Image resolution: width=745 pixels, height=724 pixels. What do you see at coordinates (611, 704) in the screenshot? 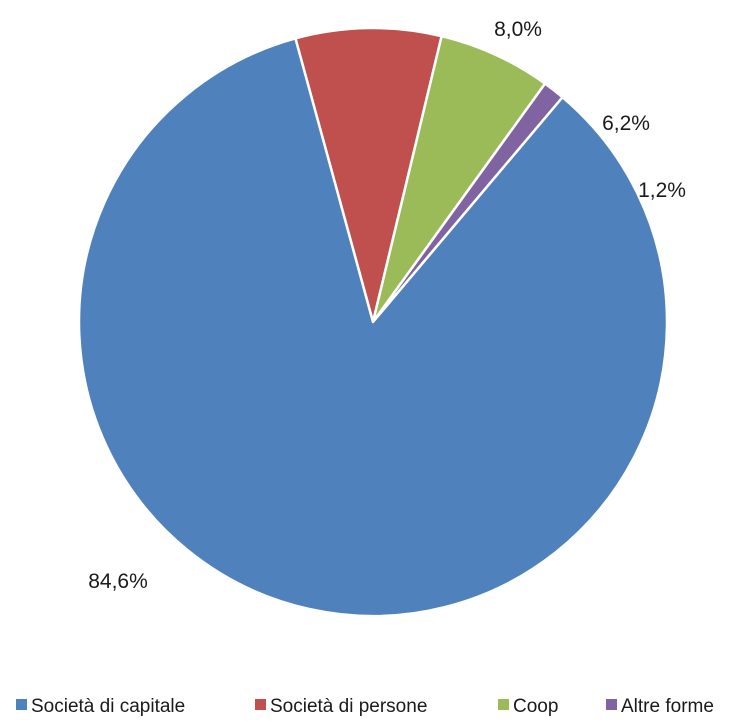
I see `legend-swatch-altre-forme` at bounding box center [611, 704].